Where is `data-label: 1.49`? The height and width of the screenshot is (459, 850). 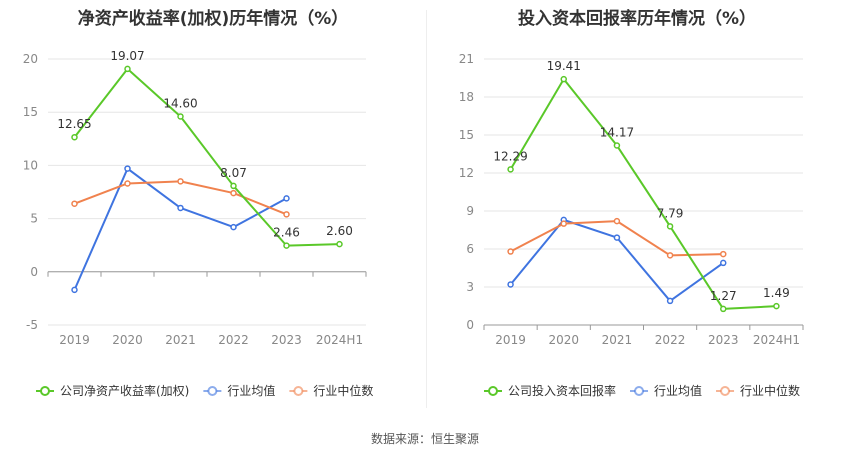
data-label: 1.49 is located at coordinates (776, 293).